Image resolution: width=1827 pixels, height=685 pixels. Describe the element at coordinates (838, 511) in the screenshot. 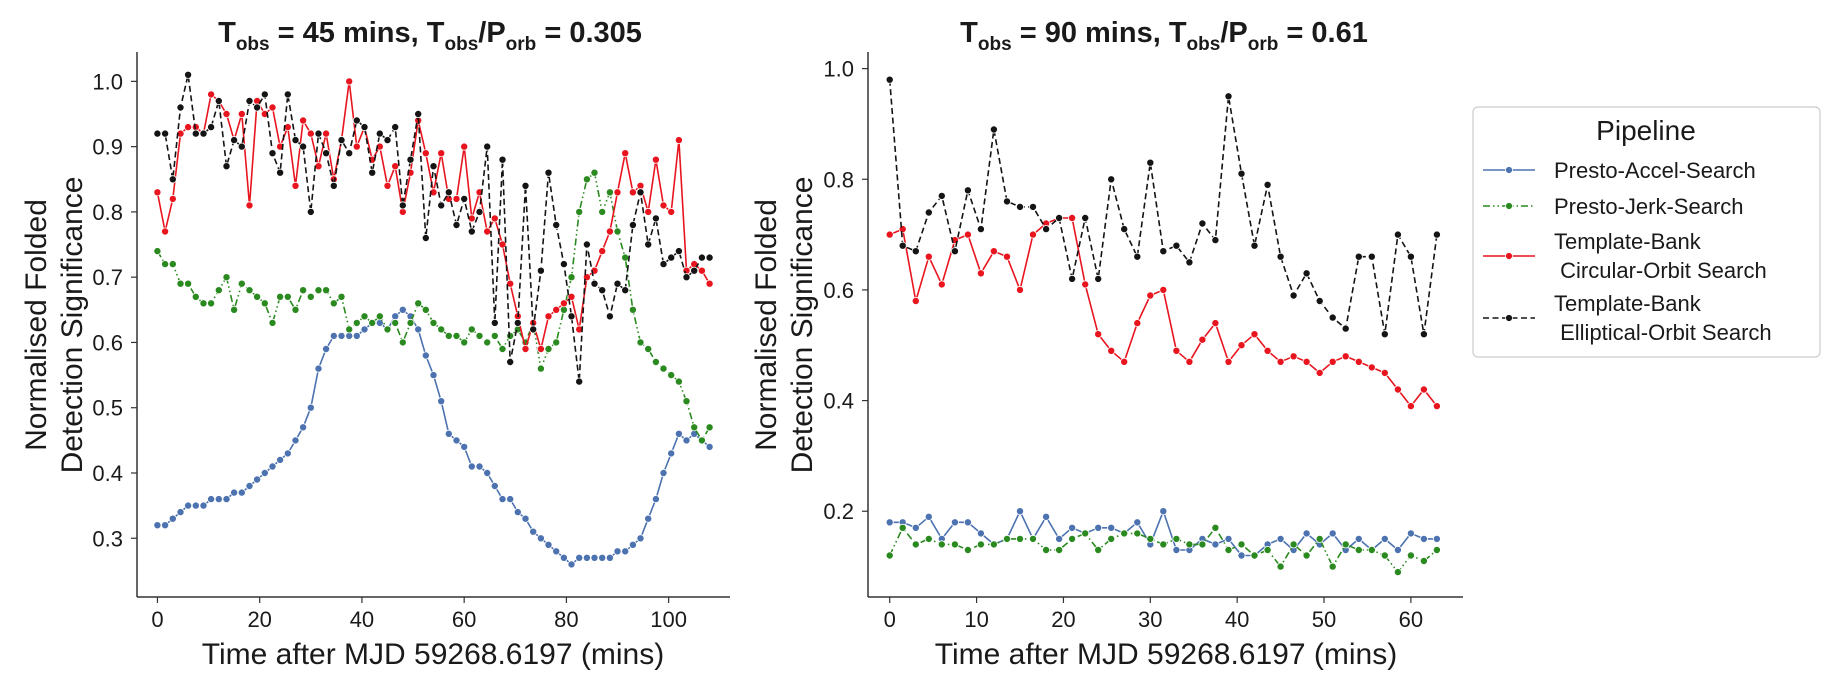

I see `right-y-tick-label: 0.2` at that location.